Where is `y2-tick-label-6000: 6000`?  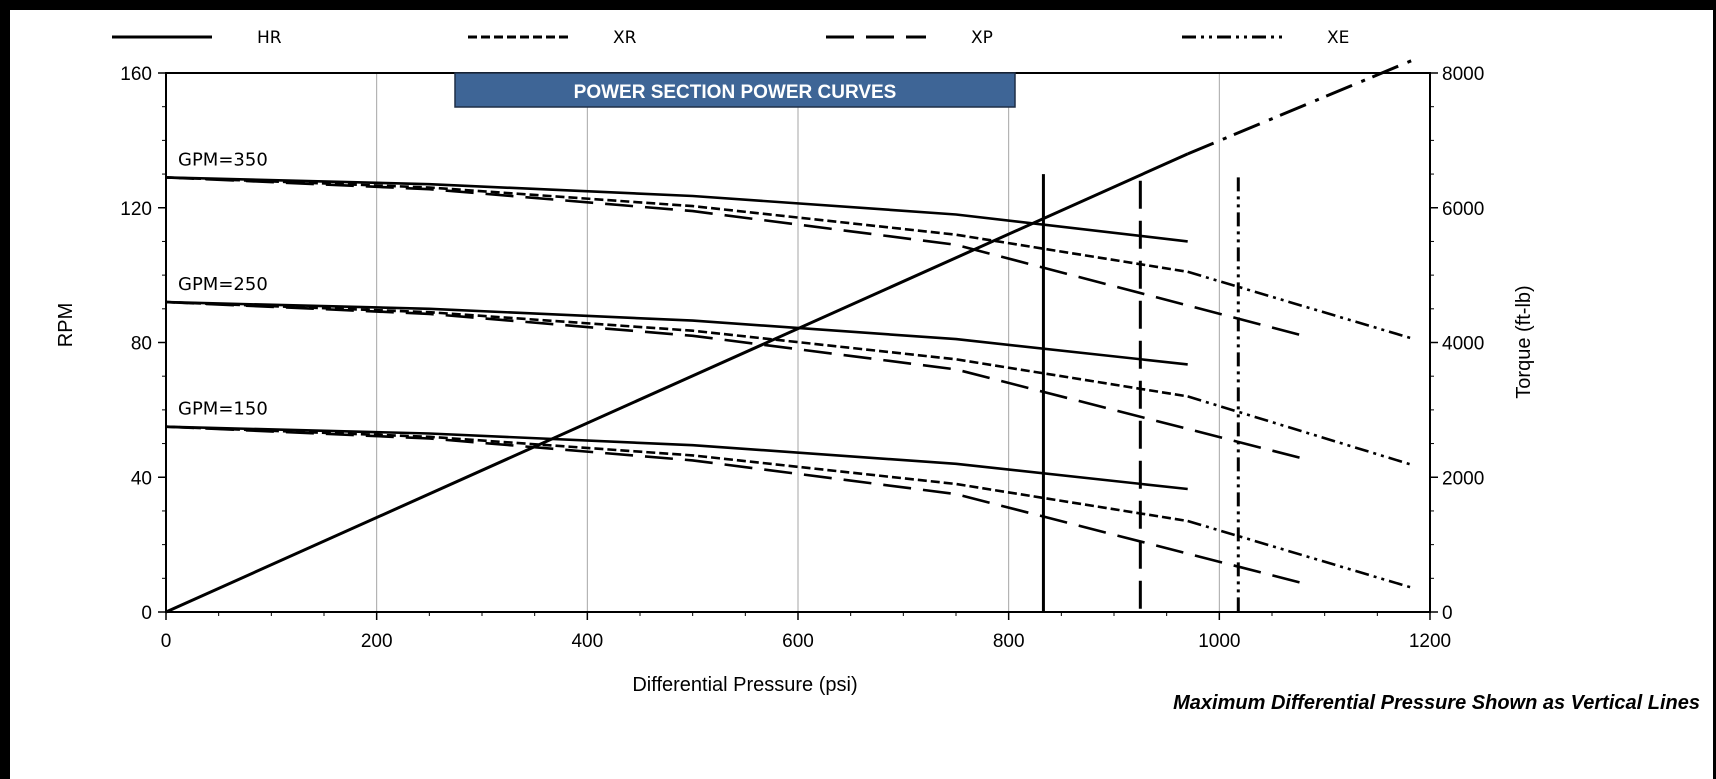 y2-tick-label-6000: 6000 is located at coordinates (1463, 209).